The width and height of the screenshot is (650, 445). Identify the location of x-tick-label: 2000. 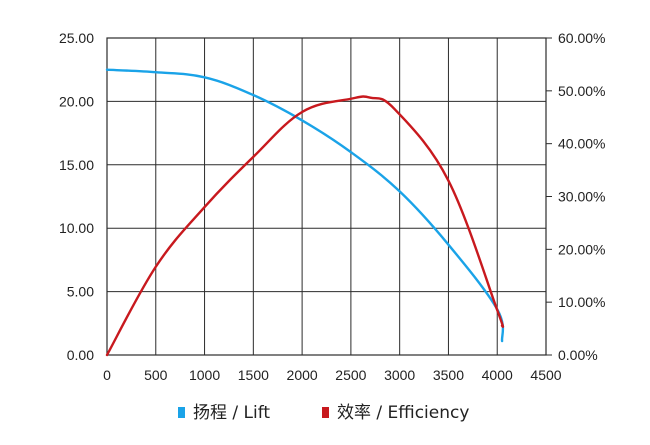
(302, 375).